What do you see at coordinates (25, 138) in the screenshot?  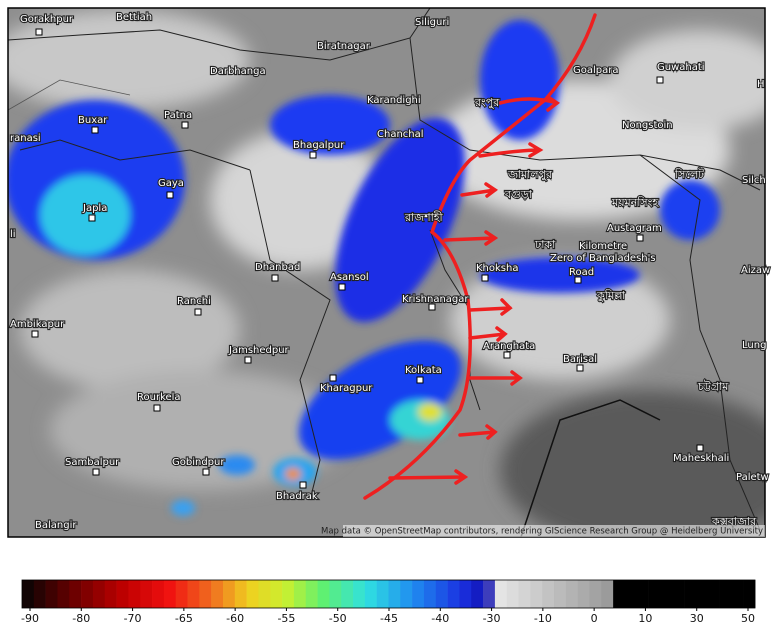 I see `place-label: ranasi` at bounding box center [25, 138].